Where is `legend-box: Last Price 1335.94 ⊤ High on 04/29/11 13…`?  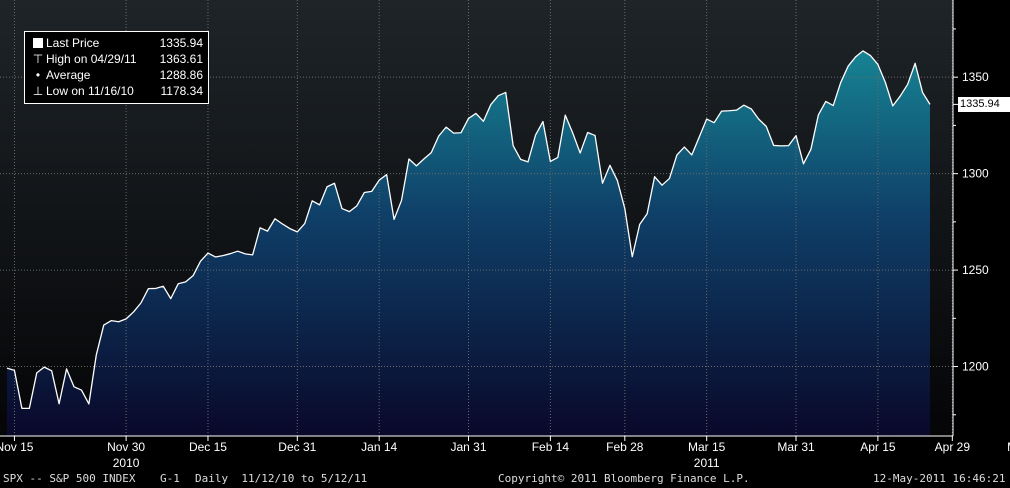
legend-box: Last Price 1335.94 ⊤ High on 04/29/11 13… is located at coordinates (116, 67).